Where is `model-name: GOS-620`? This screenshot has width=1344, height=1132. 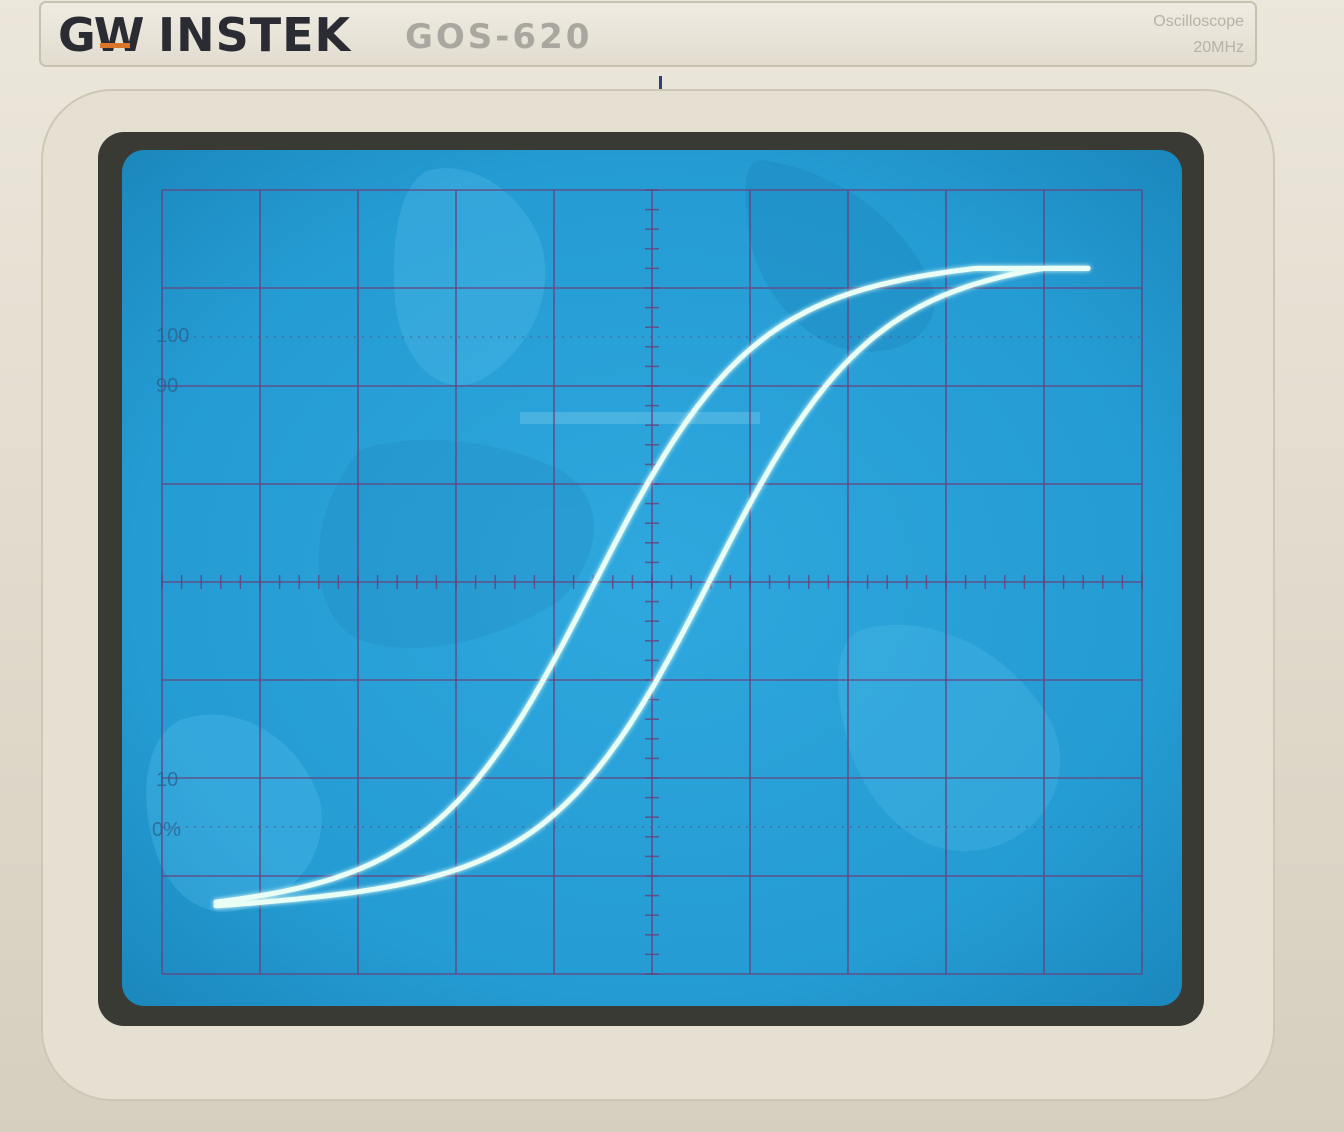 model-name: GOS-620 is located at coordinates (498, 37).